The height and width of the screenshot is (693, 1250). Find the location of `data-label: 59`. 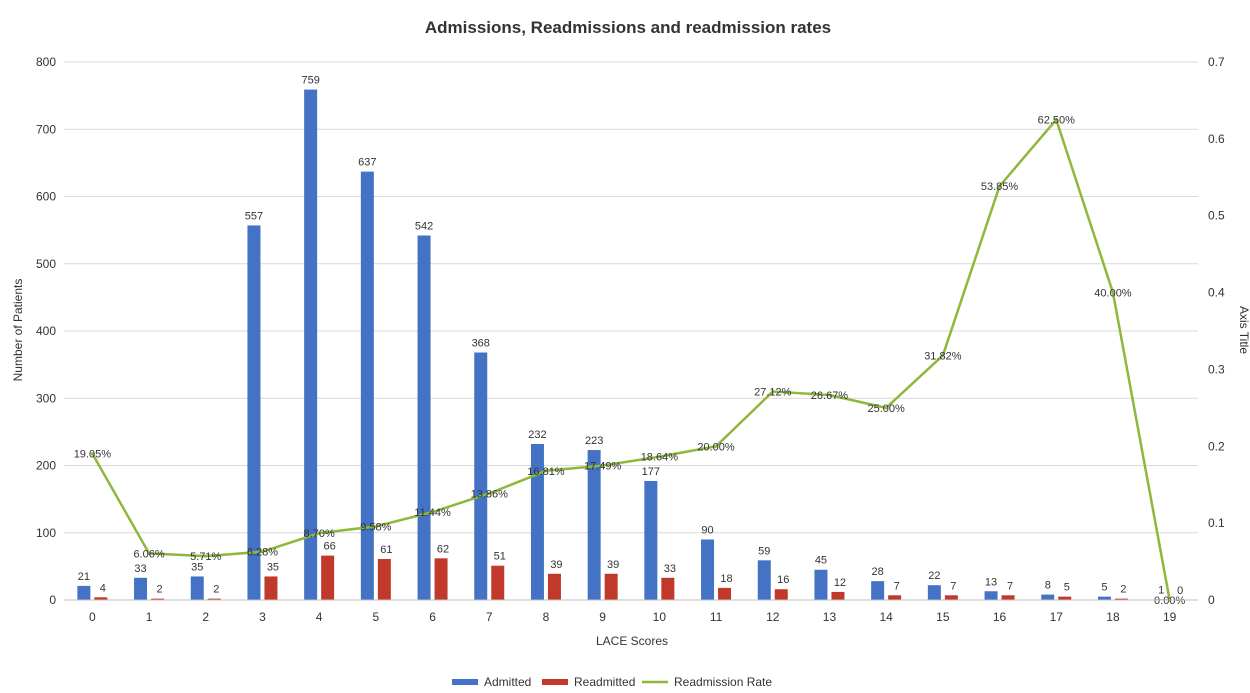

data-label: 59 is located at coordinates (764, 551).